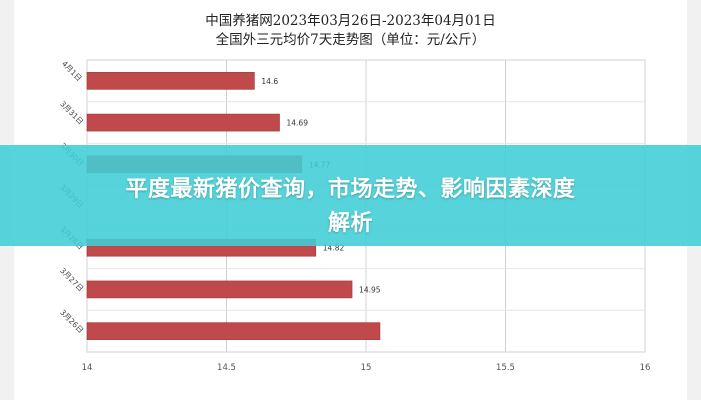 This screenshot has height=400, width=701. Describe the element at coordinates (645, 368) in the screenshot. I see `x-tick-label: 16` at that location.